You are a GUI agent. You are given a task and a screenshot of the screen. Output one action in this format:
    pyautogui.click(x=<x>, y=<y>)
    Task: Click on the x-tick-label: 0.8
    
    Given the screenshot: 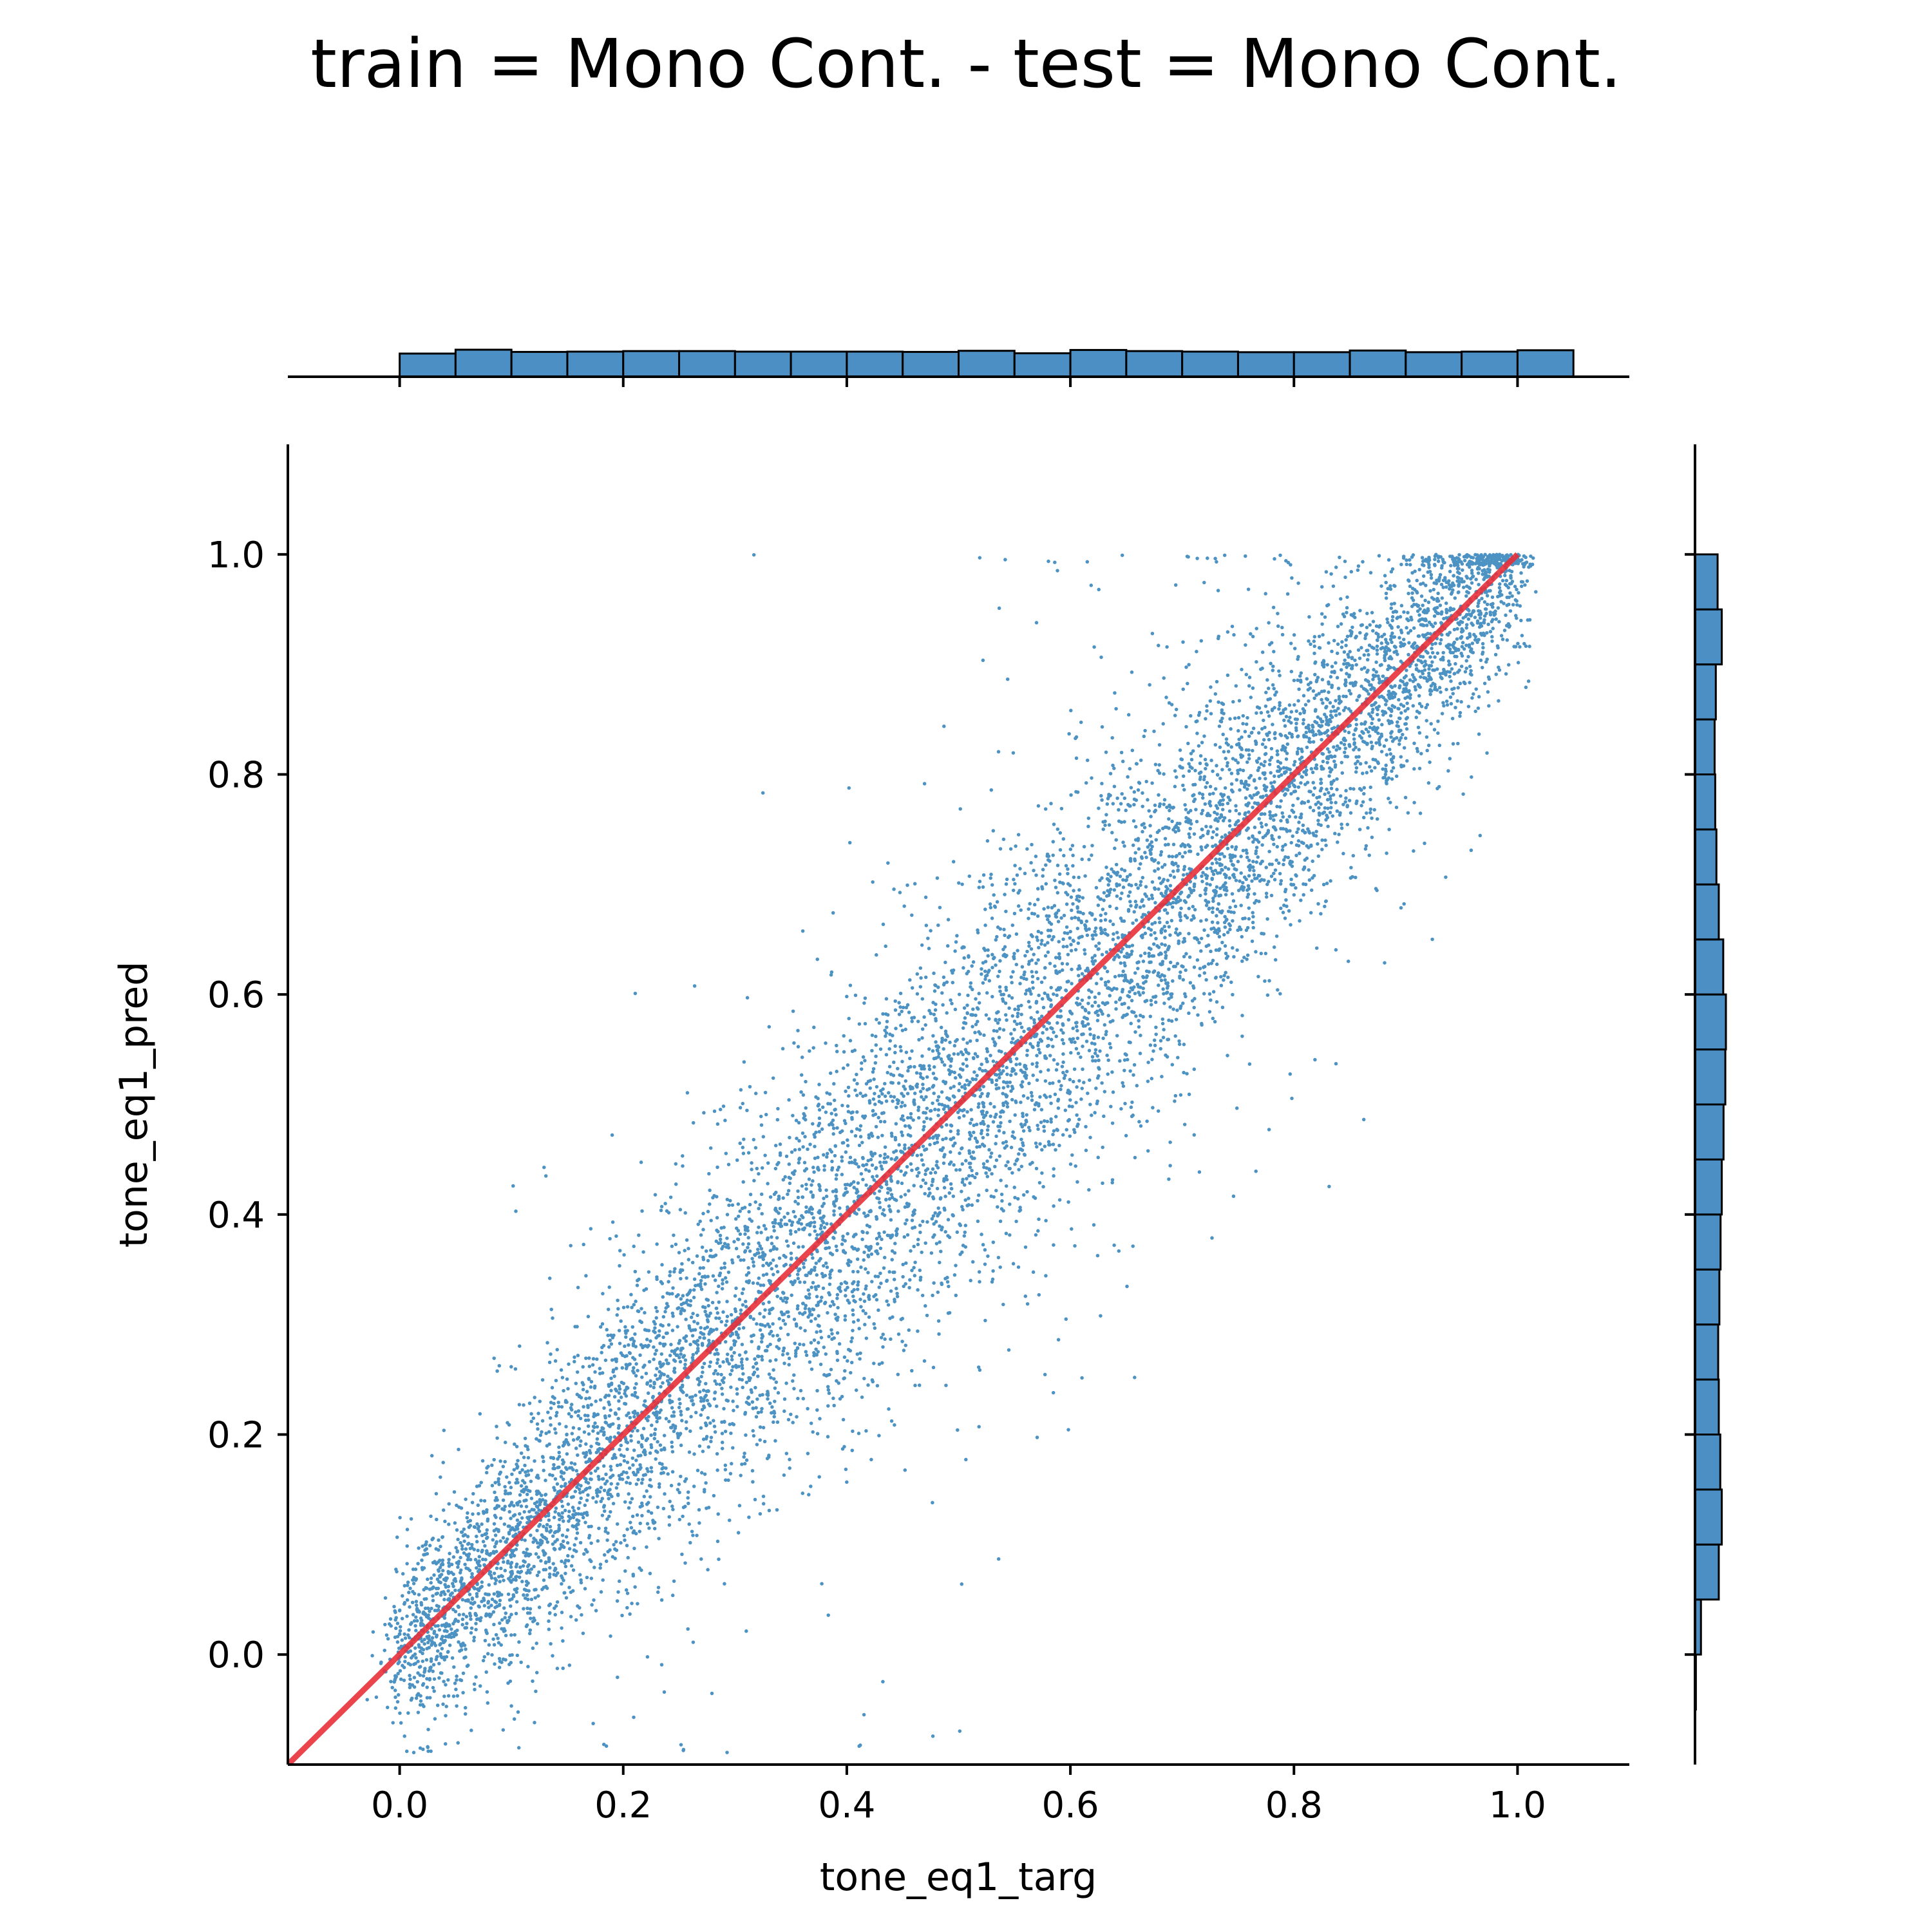 What is the action you would take?
    pyautogui.click(x=1294, y=1805)
    